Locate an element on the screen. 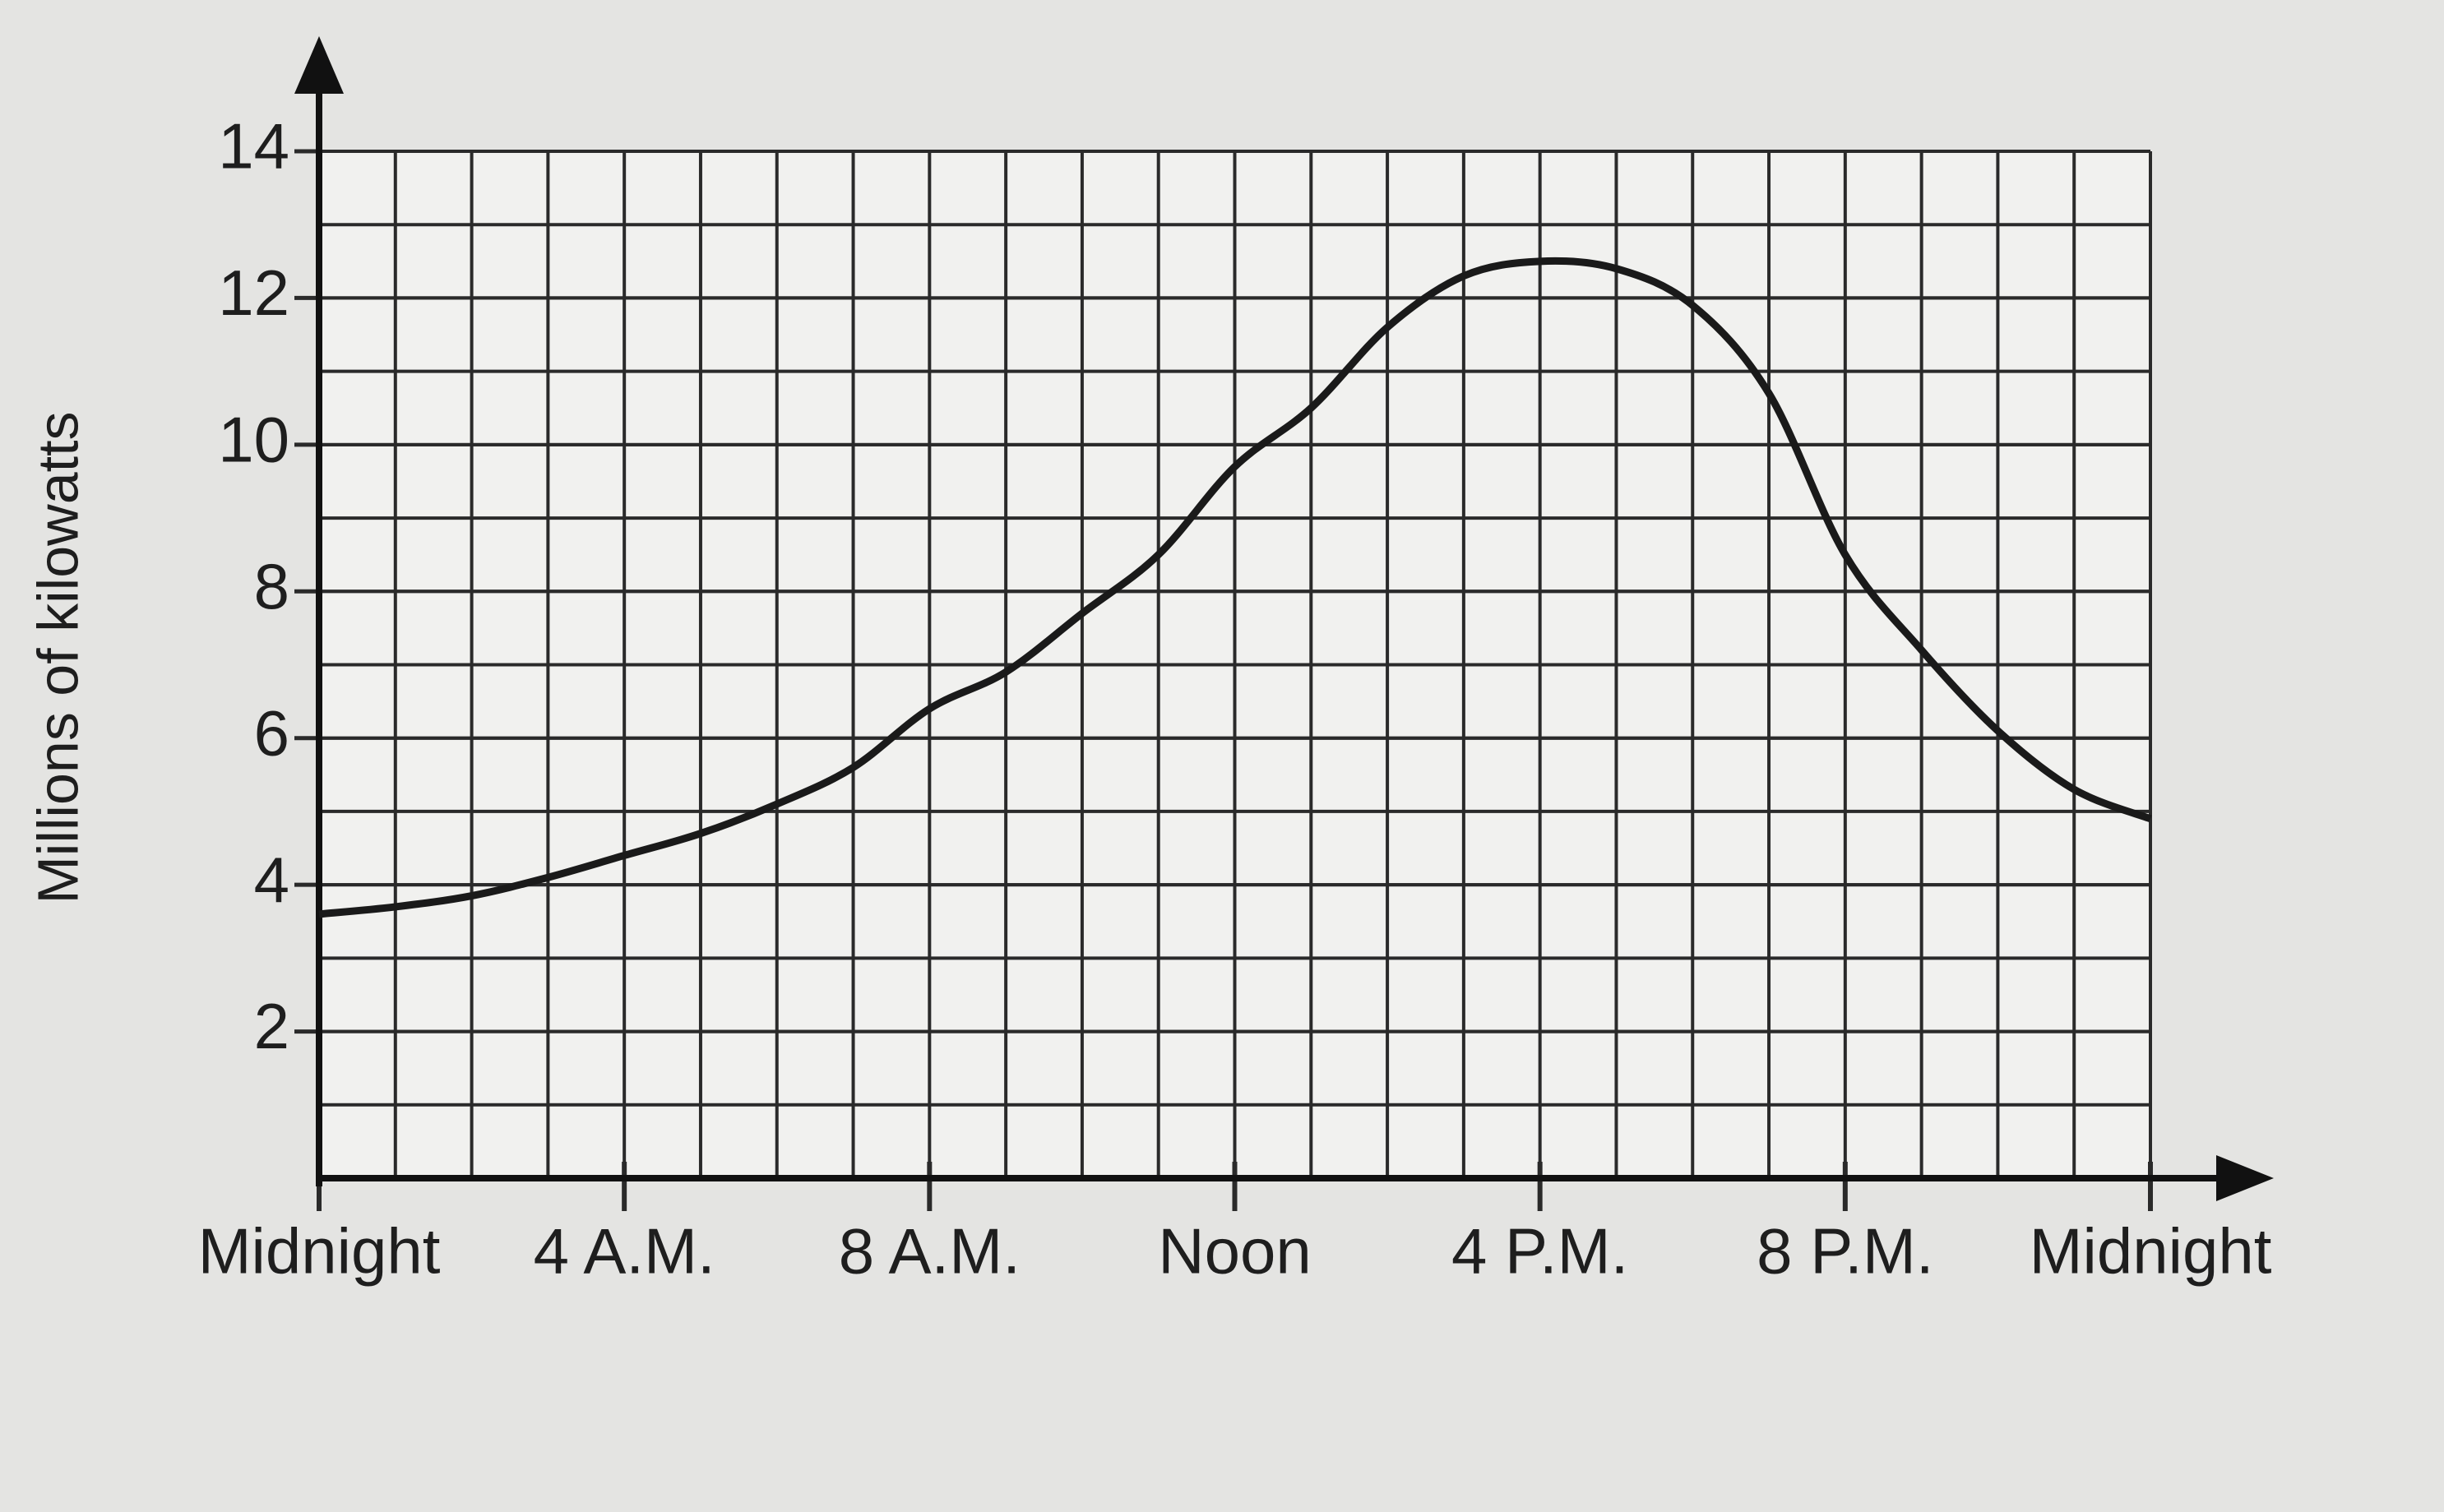 The height and width of the screenshot is (1512, 2444). y-axis-label: Millions of kilowatts is located at coordinates (58, 657).